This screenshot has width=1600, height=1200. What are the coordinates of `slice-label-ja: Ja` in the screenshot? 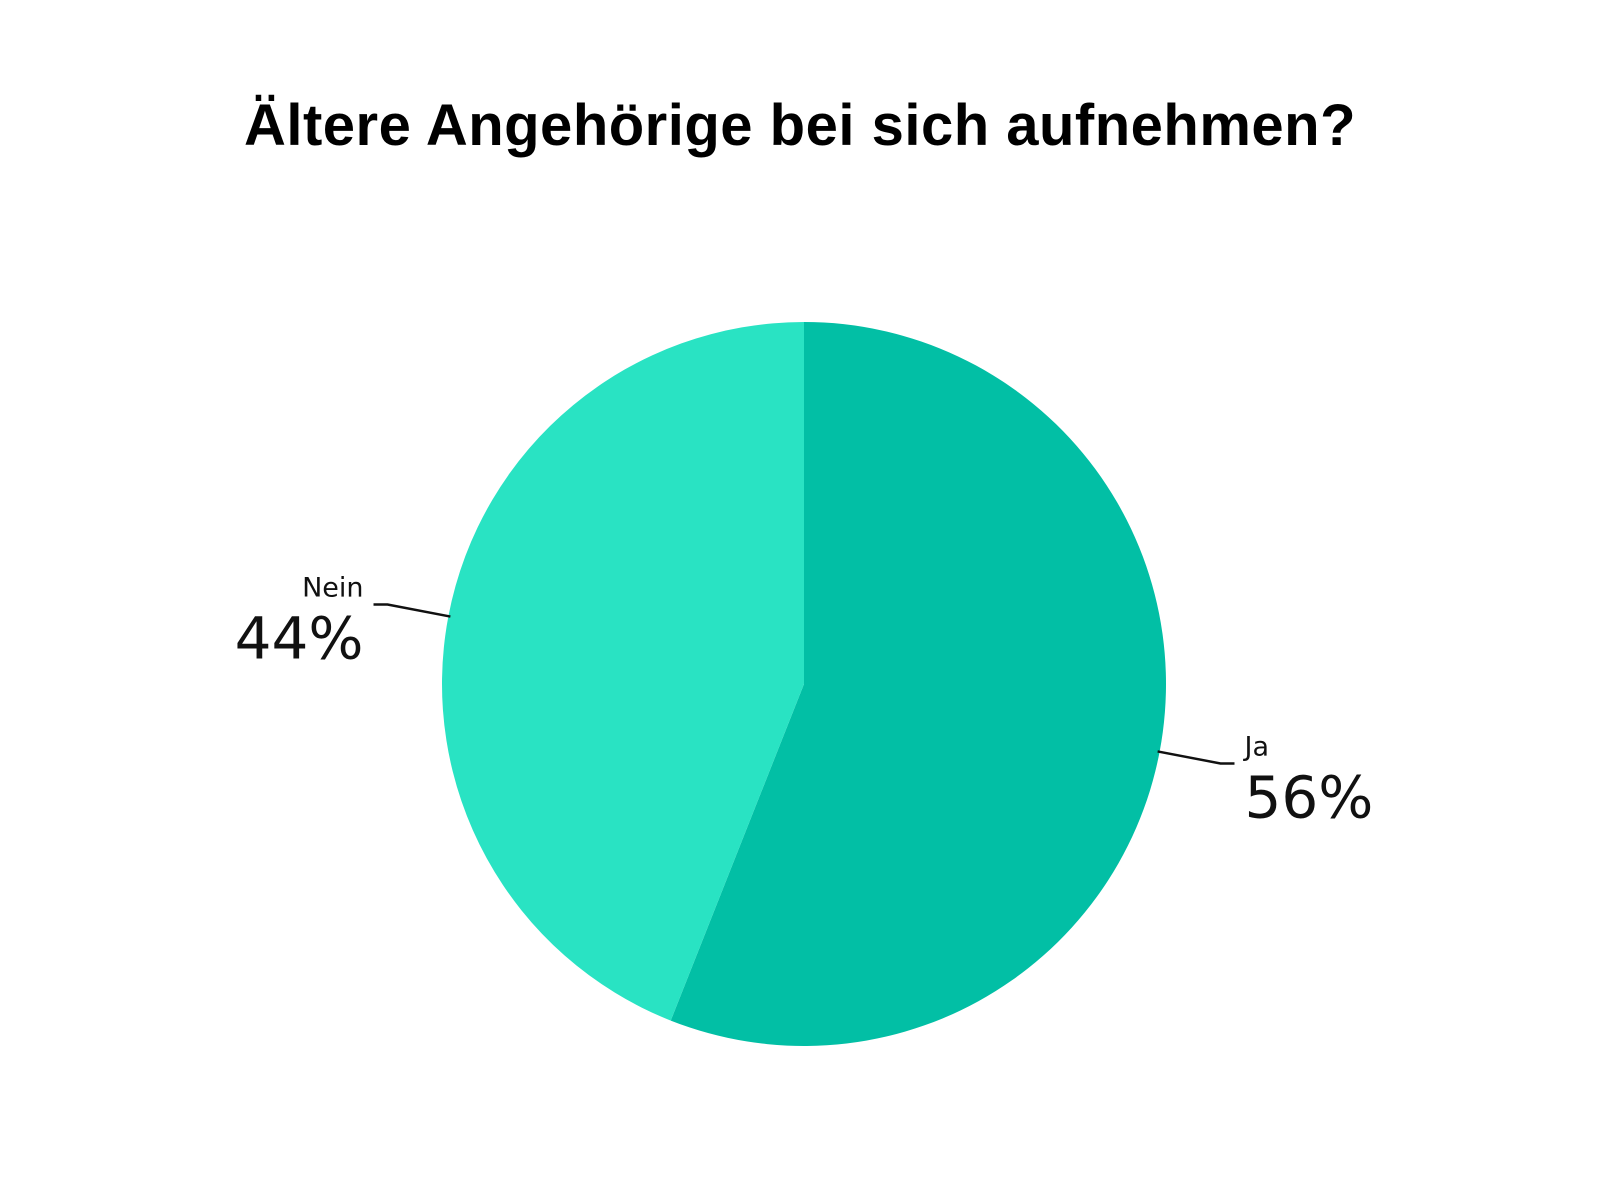 It's located at (1255, 746).